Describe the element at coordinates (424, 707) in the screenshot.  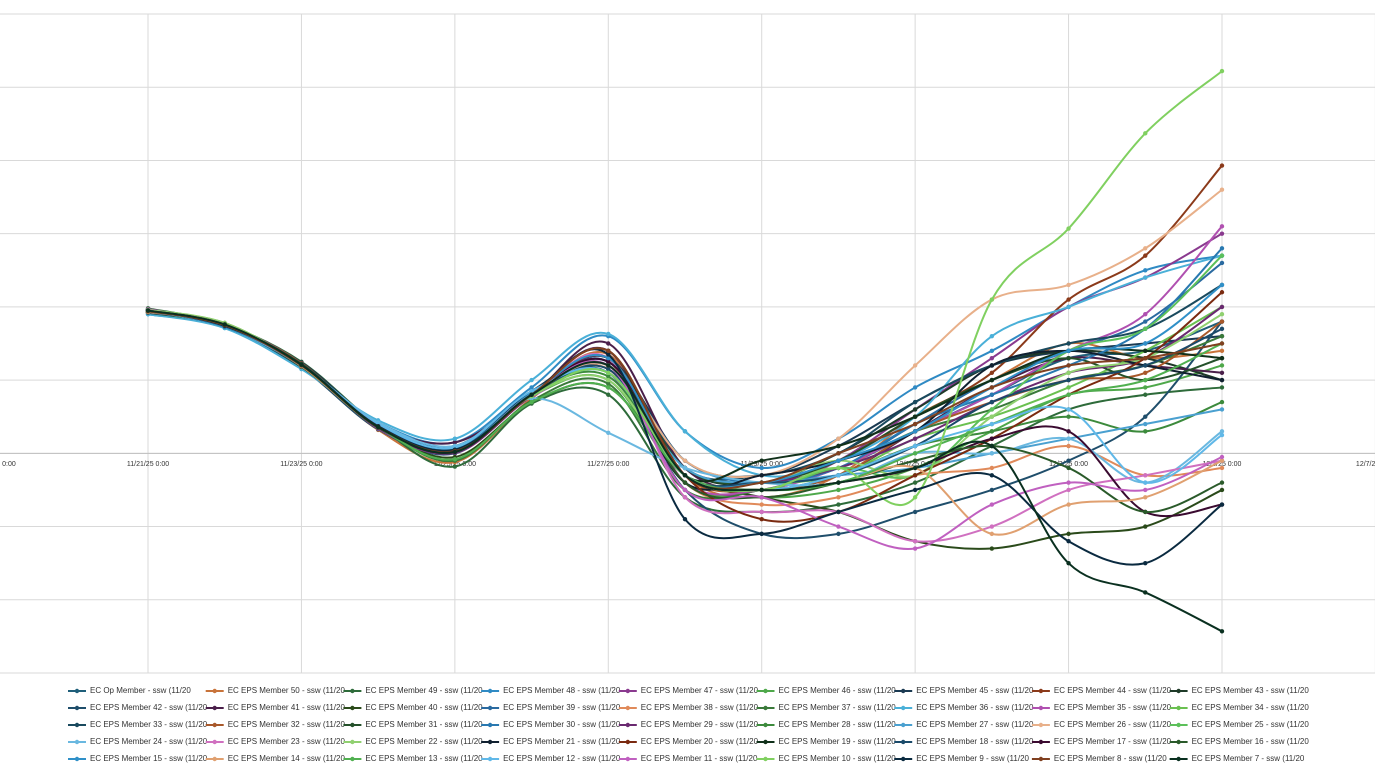
I see `legend-label: EC EPS Member 40 - ssw (11/20` at that location.